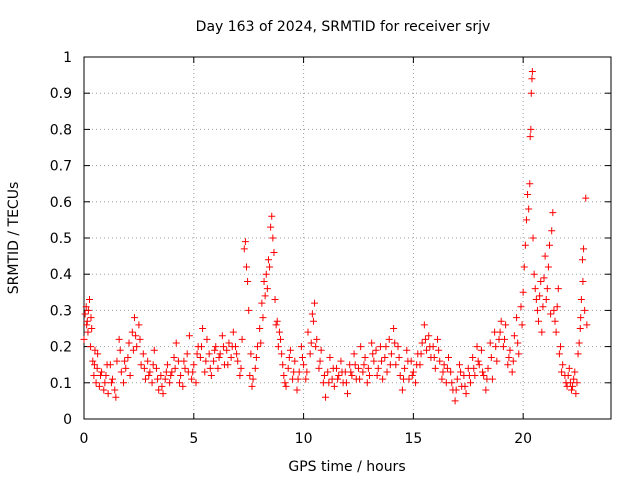 This screenshot has height=480, width=640. What do you see at coordinates (61, 311) in the screenshot?
I see `y-tick-label: 0.3` at bounding box center [61, 311].